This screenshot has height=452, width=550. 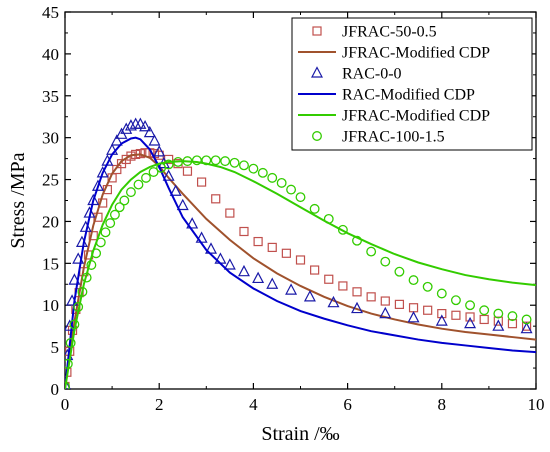 I want to click on legend-marker-swatch, so click(x=317, y=136).